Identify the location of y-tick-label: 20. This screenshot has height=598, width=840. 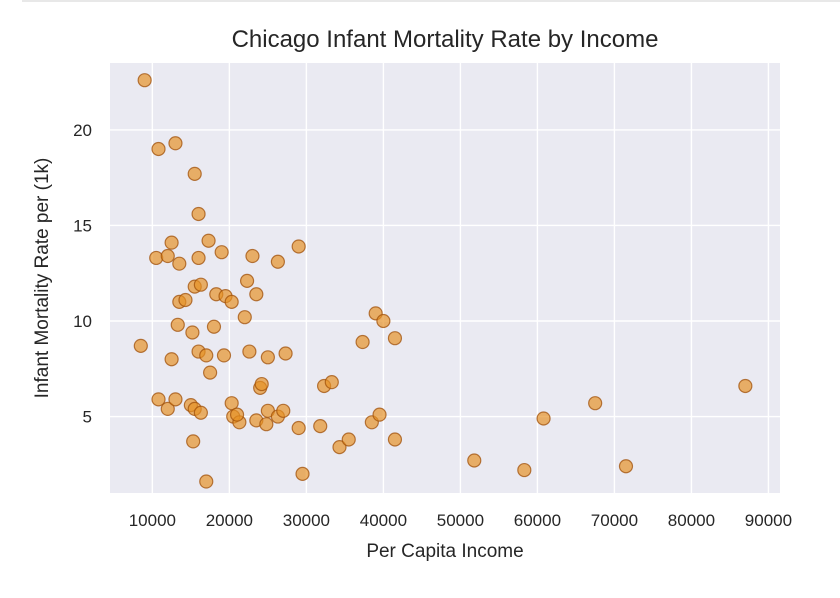
(82, 130).